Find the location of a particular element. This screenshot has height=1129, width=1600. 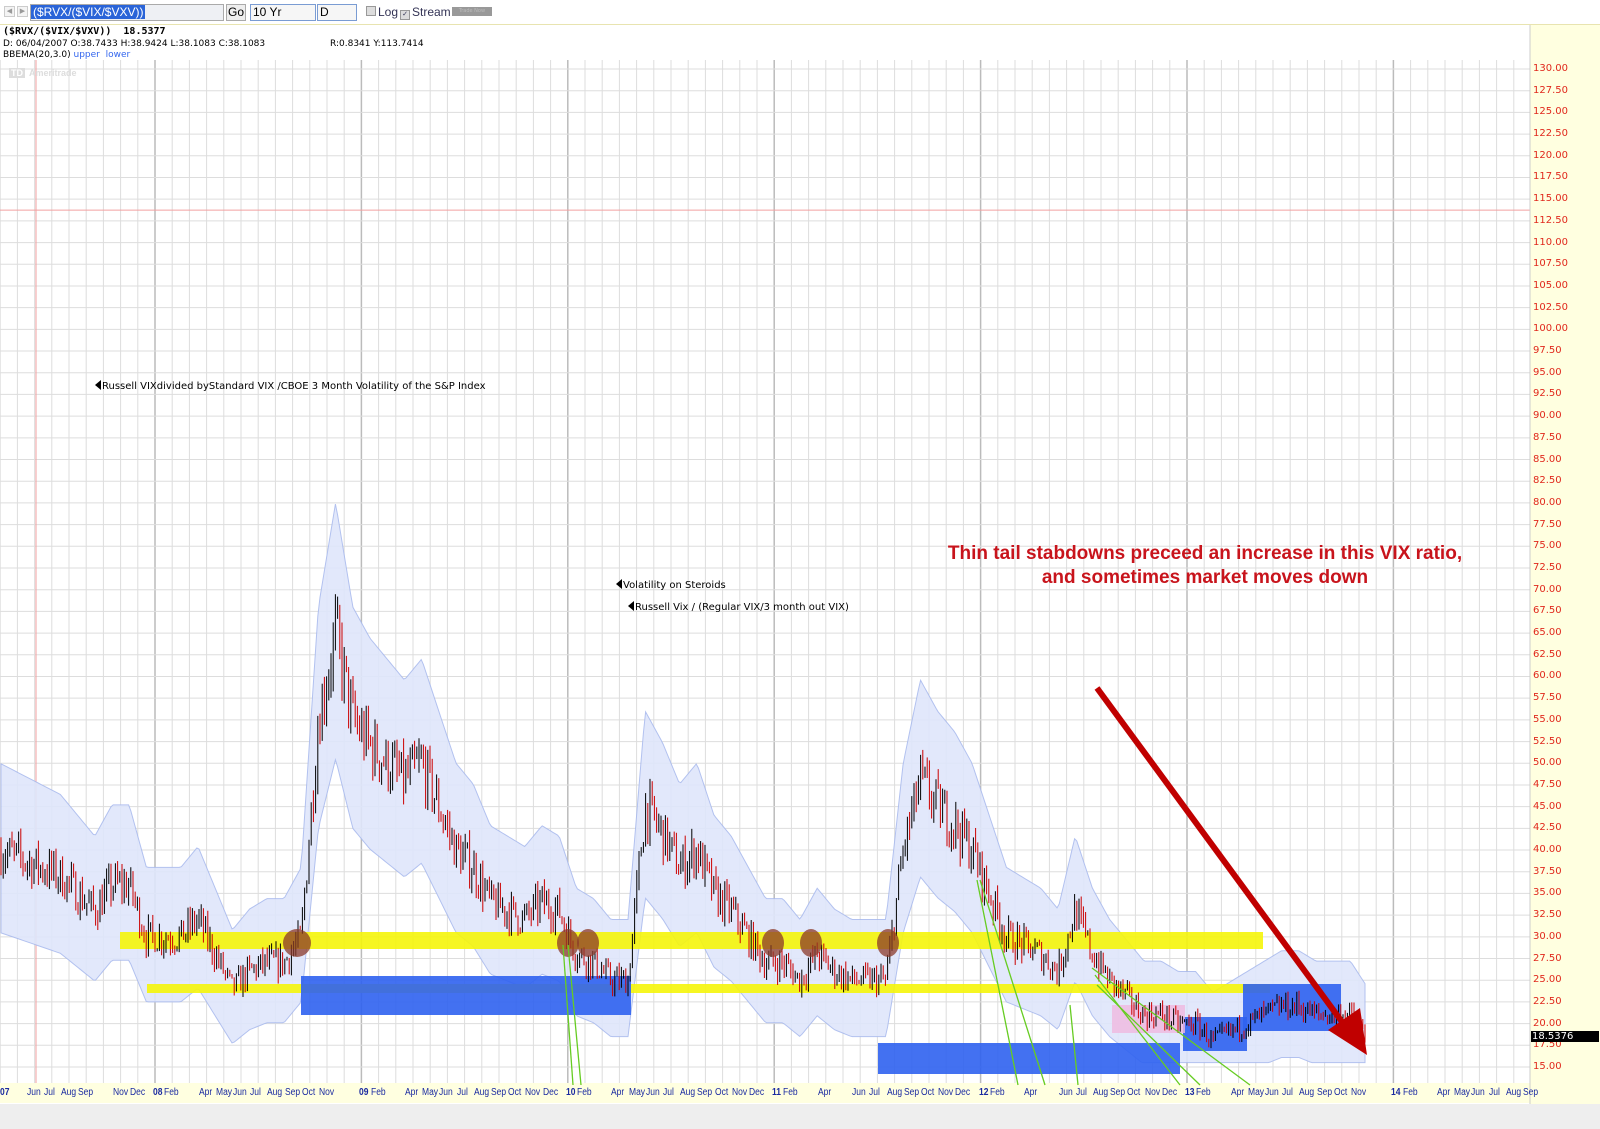

forward-icon: ▶ is located at coordinates (22, 11).